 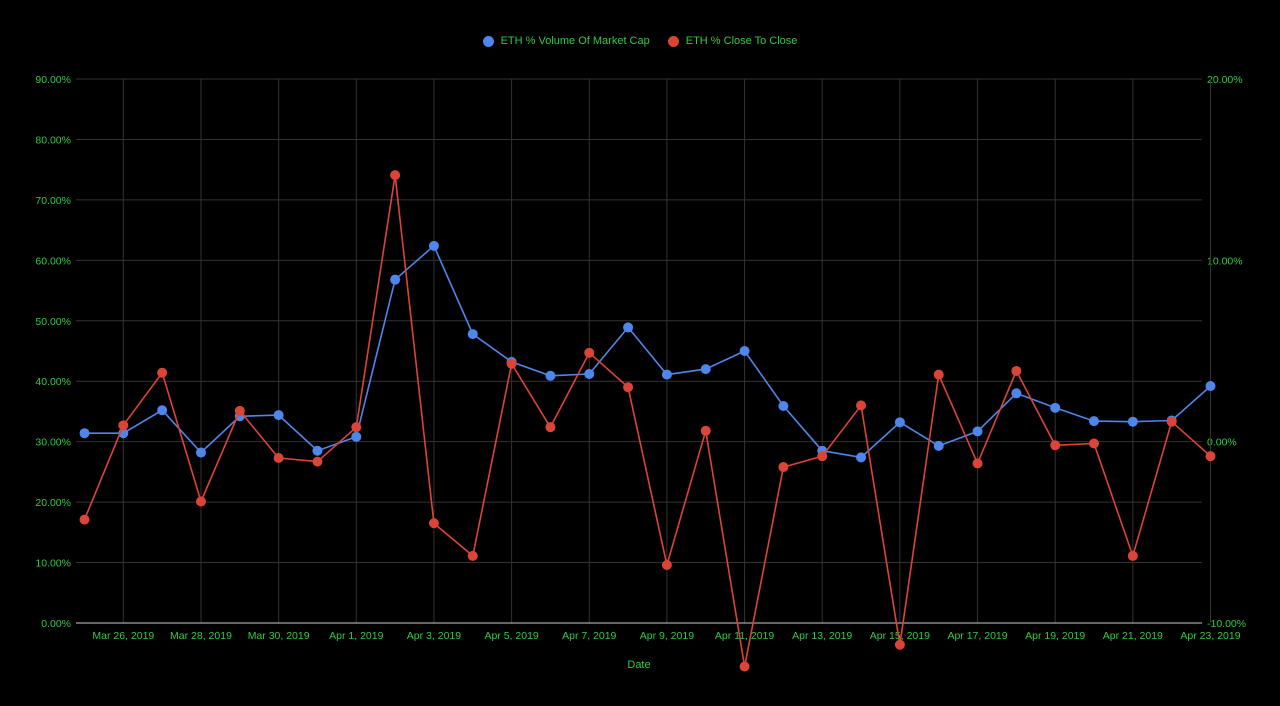 I want to click on y-left-tick-label: 60.00%, so click(x=53, y=261).